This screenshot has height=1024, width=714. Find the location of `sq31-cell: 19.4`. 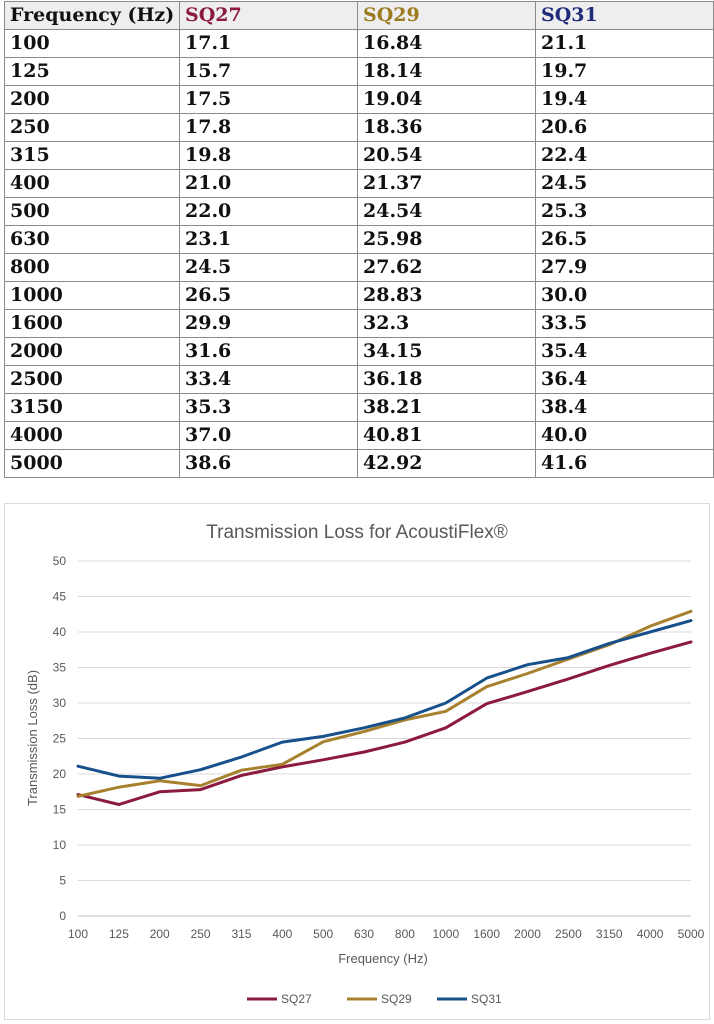

sq31-cell: 19.4 is located at coordinates (624, 99).